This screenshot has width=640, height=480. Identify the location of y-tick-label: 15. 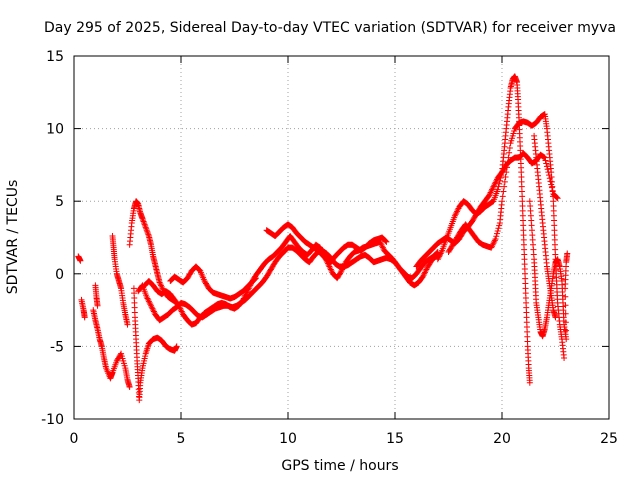
(55, 57).